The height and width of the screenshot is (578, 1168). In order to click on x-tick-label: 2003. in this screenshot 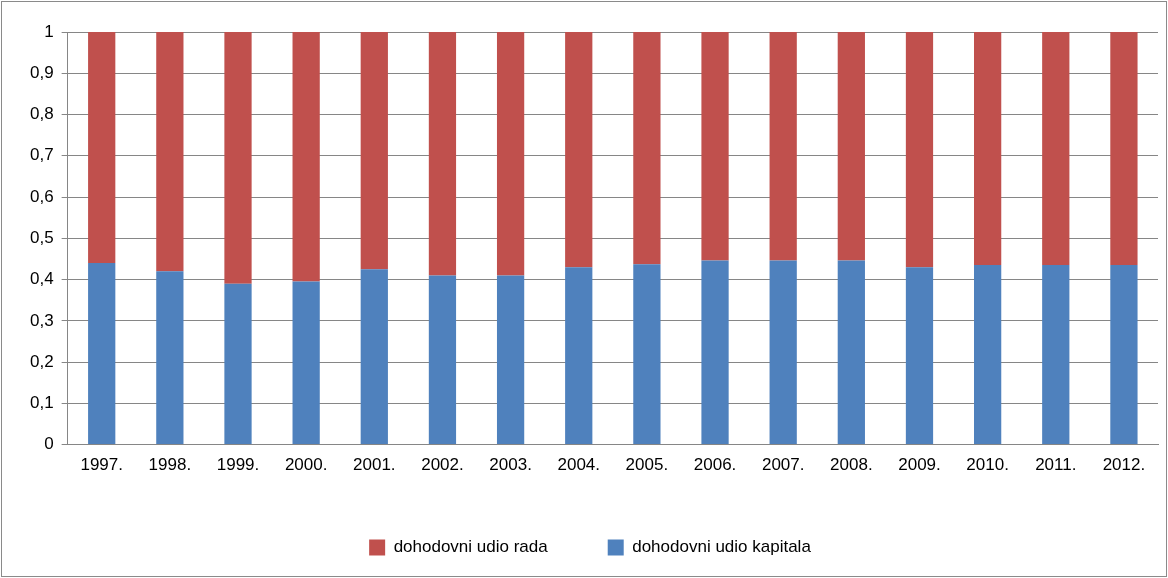, I will do `click(510, 465)`.